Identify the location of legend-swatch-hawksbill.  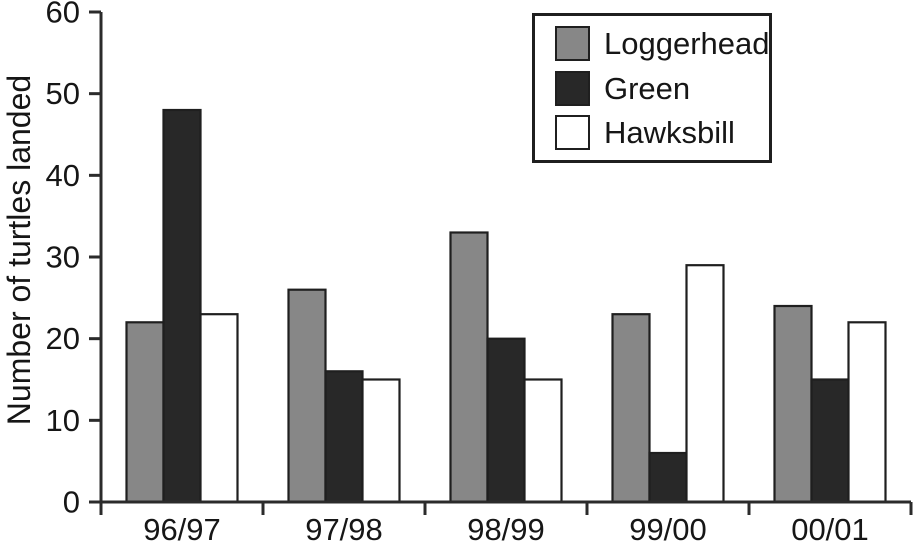
(572, 133).